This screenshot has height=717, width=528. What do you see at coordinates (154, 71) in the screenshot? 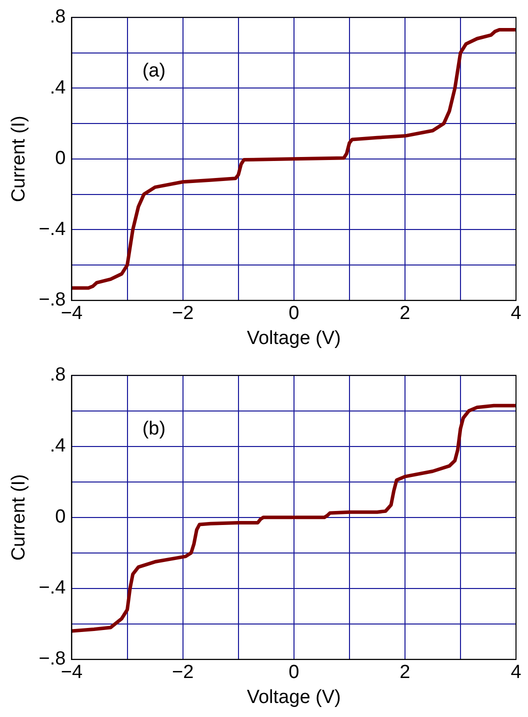
I see `annotation: (a)` at bounding box center [154, 71].